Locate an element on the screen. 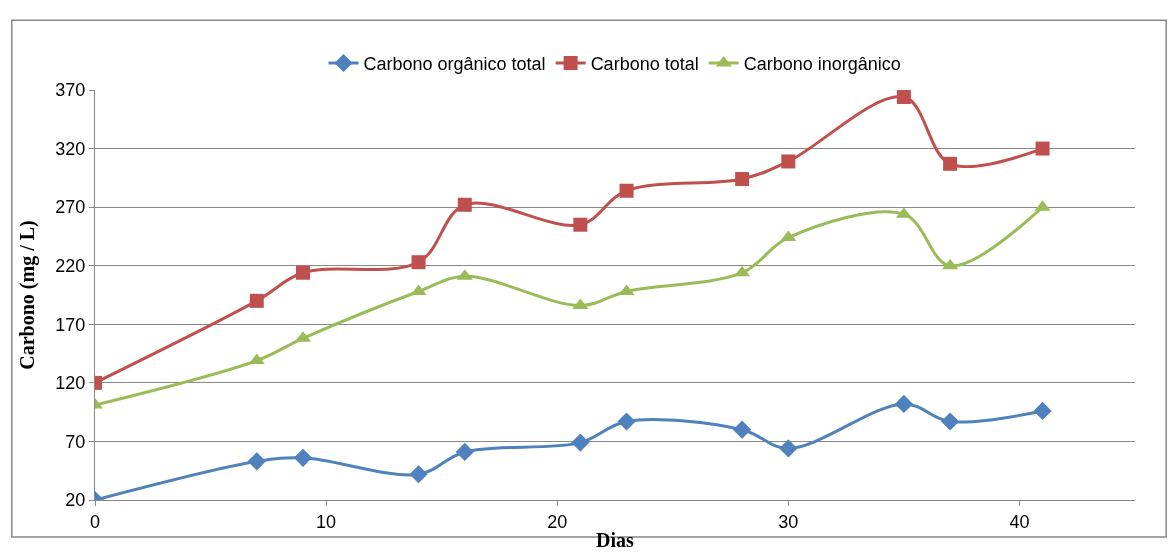 The height and width of the screenshot is (560, 1175). x-axis-title: Dias is located at coordinates (615, 540).